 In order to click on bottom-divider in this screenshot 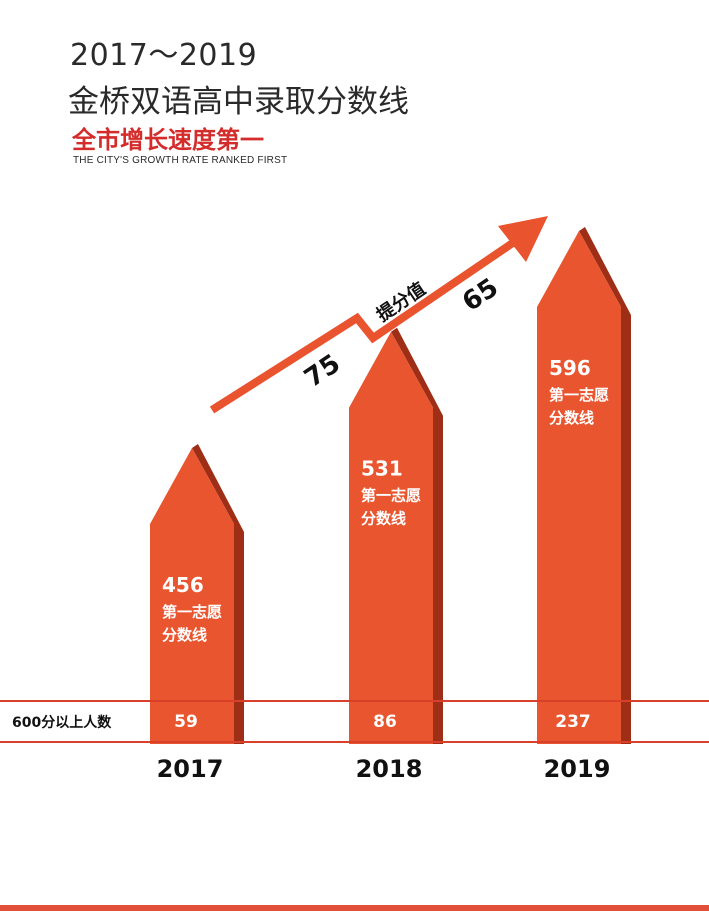, I will do `click(354, 908)`.